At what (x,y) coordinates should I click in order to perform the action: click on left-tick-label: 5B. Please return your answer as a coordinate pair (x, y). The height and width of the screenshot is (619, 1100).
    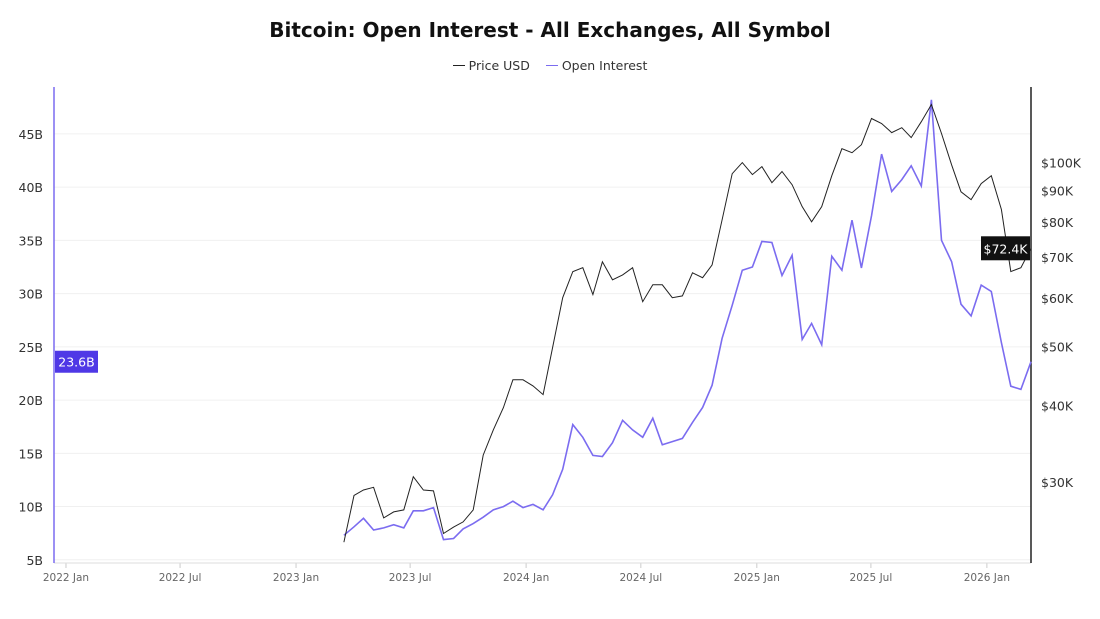
    Looking at the image, I should click on (34, 560).